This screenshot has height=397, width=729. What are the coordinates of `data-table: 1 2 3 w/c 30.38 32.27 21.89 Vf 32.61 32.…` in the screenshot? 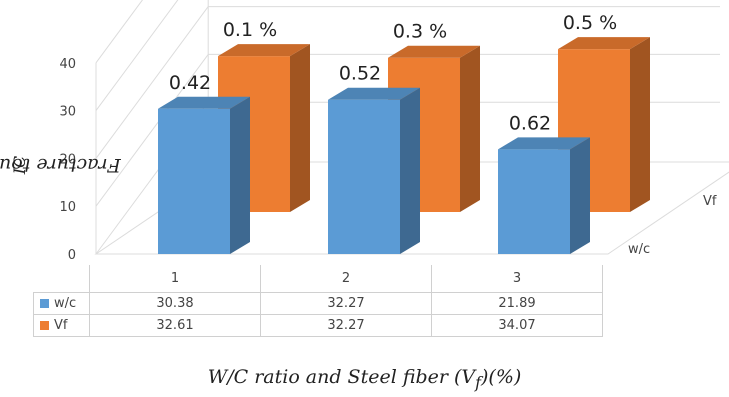 It's located at (318, 301).